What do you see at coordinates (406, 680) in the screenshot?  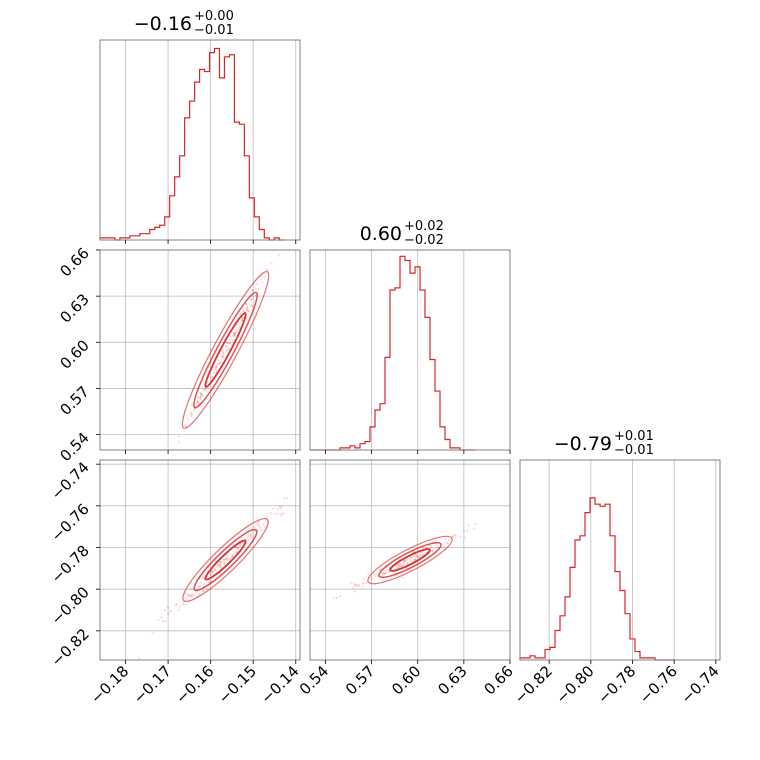 I see `x-tick-label: 0.60` at bounding box center [406, 680].